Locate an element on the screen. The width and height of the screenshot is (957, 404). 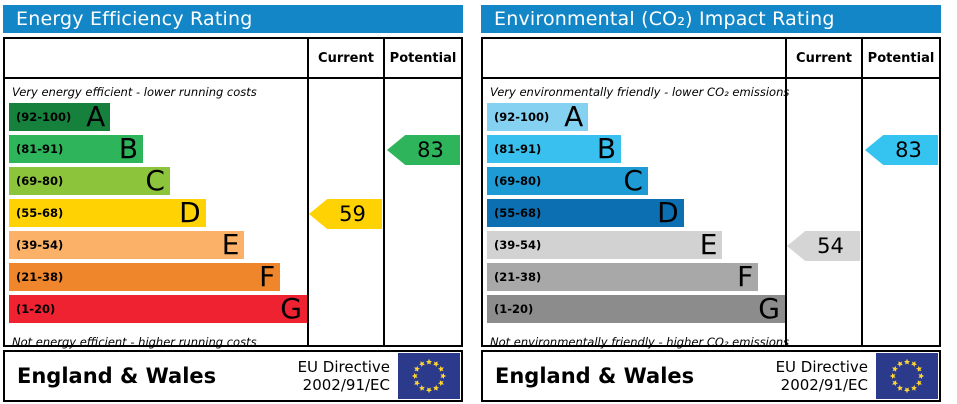
current-rating-arrow: 54 is located at coordinates (823, 246).